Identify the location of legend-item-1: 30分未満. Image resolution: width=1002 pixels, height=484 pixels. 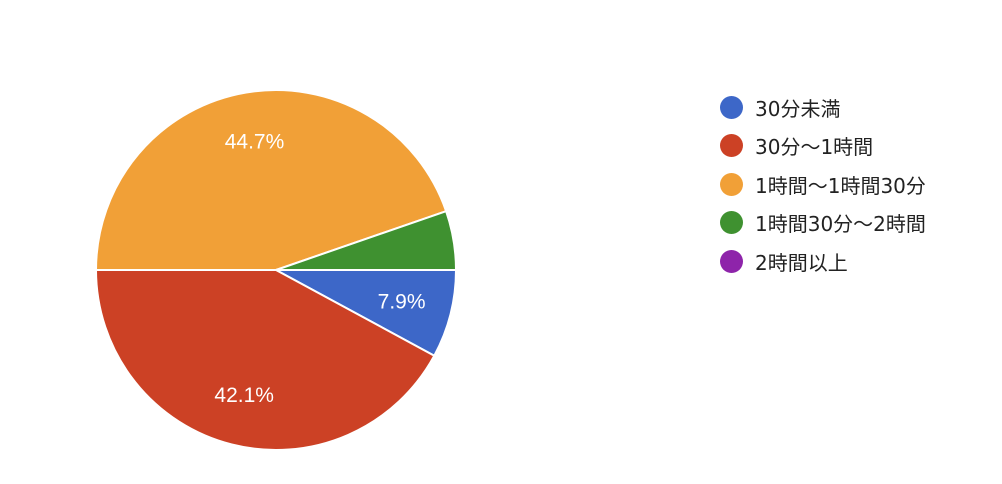
(823, 107).